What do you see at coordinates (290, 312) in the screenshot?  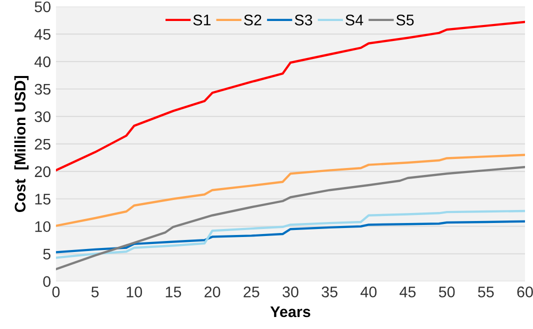 I see `x-axis-title: Years` at bounding box center [290, 312].